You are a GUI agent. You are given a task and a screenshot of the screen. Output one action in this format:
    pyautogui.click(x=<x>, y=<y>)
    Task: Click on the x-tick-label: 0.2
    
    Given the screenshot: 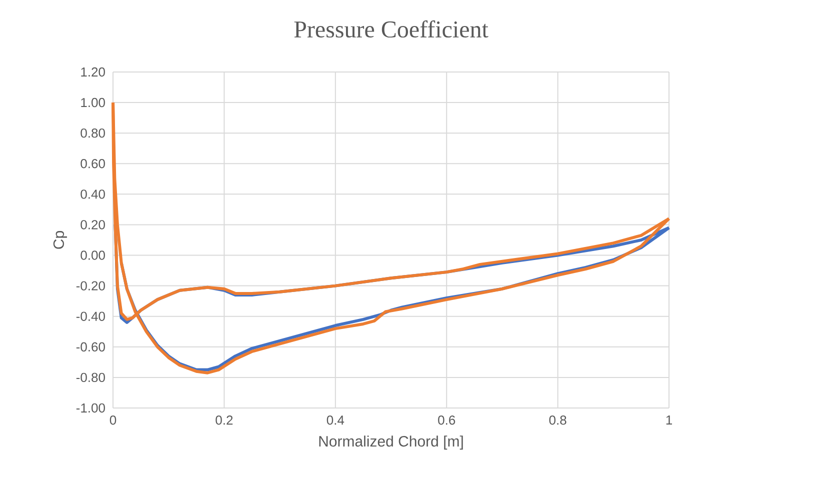 What is the action you would take?
    pyautogui.click(x=224, y=420)
    